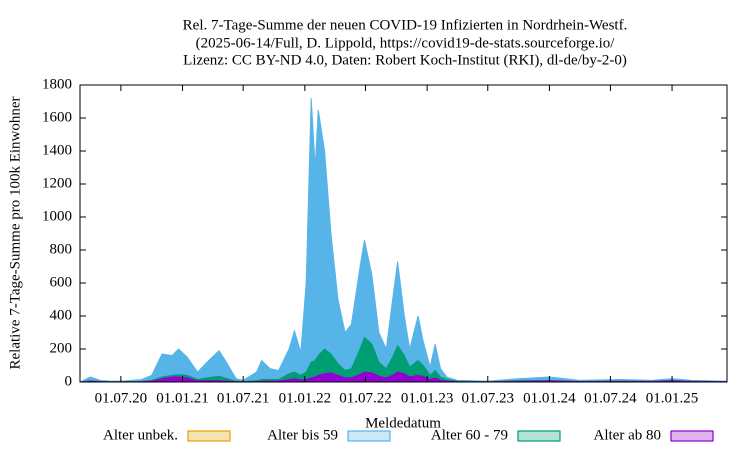  What do you see at coordinates (305, 398) in the screenshot?
I see `x-tick-label: 01.01.22` at bounding box center [305, 398].